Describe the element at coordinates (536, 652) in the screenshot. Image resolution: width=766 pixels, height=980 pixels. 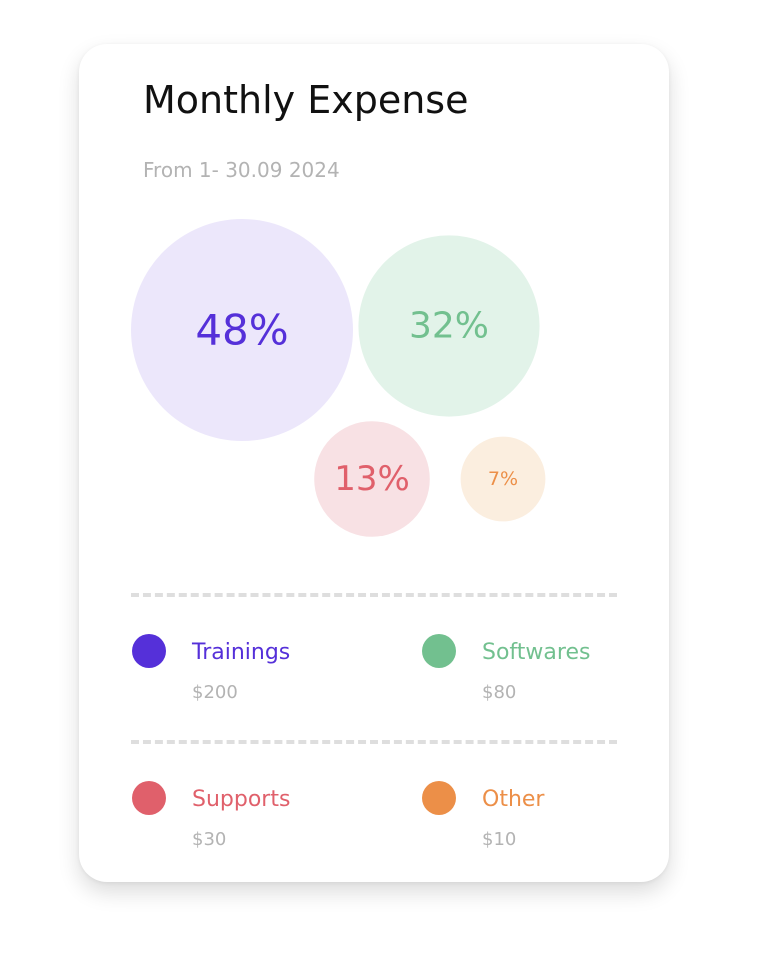
I see `legend-label: Softwares` at that location.